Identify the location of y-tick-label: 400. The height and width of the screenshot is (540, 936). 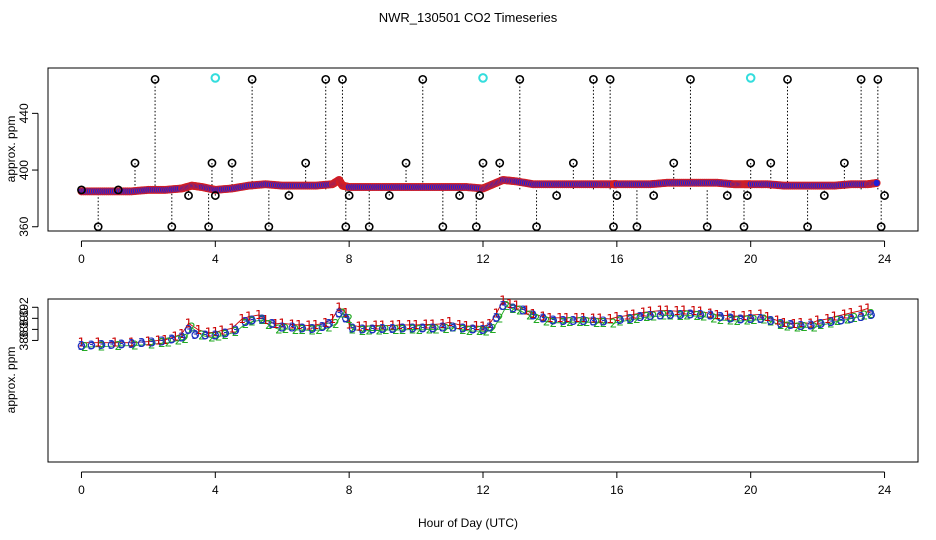
(24, 170).